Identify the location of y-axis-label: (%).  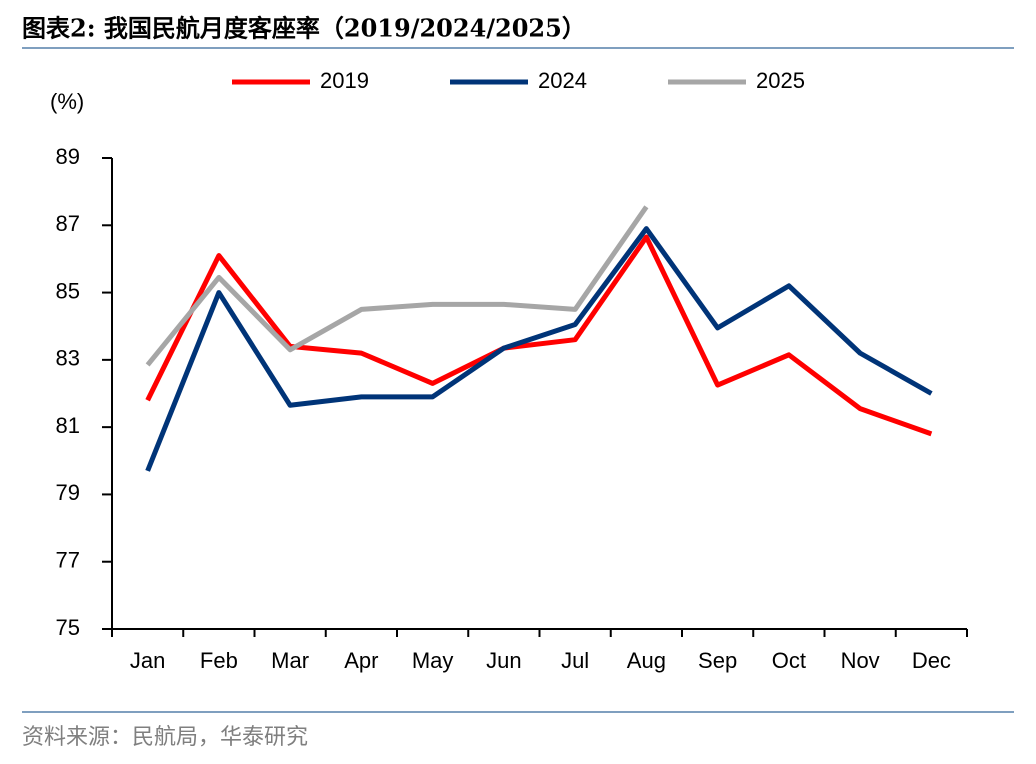
(67, 101).